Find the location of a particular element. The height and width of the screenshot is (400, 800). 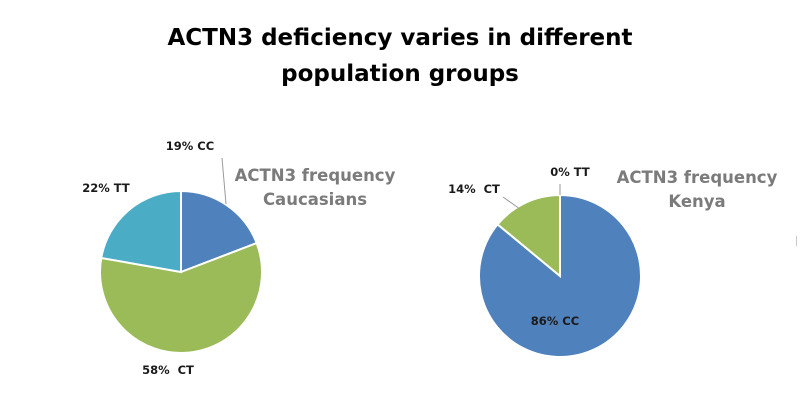

page-title-line-2: population groups is located at coordinates (400, 74).